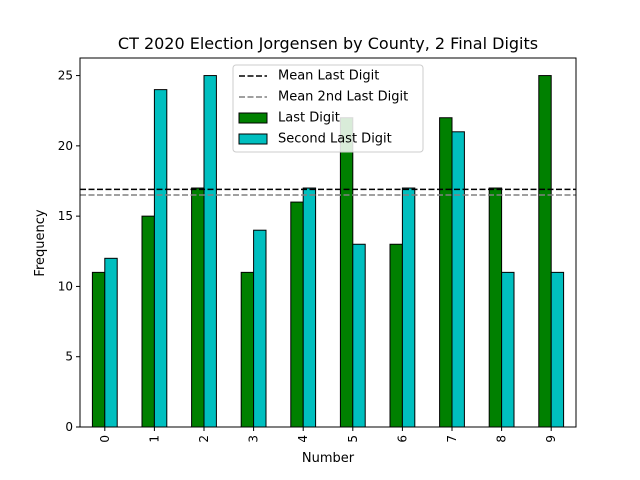 Image resolution: width=640 pixels, height=480 pixels. What do you see at coordinates (105, 439) in the screenshot?
I see `x-tick-label-0: 0` at bounding box center [105, 439].